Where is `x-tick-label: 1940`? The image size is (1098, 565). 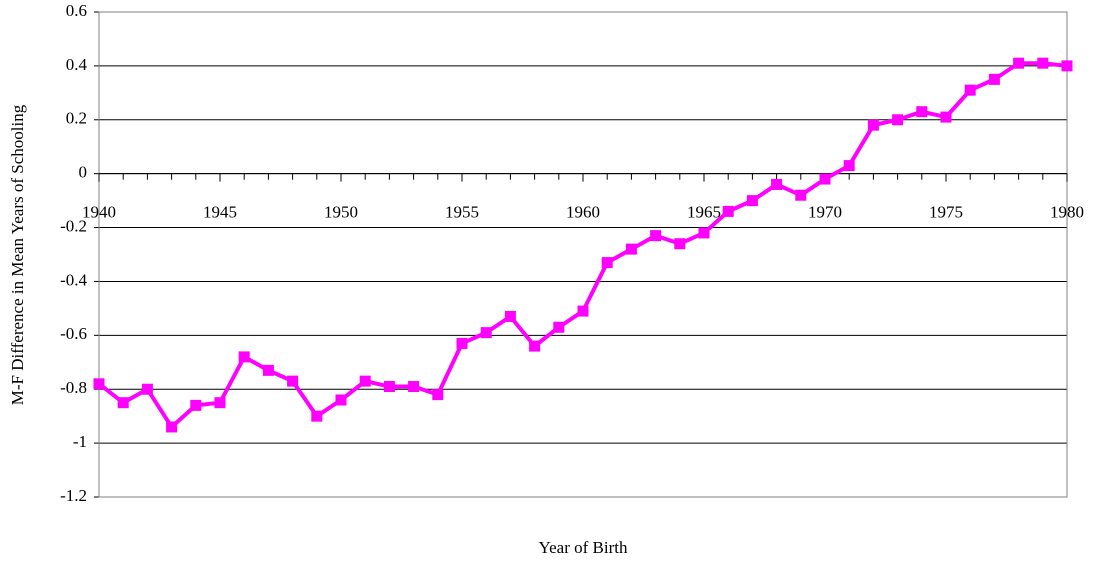 x-tick-label: 1940 is located at coordinates (99, 212).